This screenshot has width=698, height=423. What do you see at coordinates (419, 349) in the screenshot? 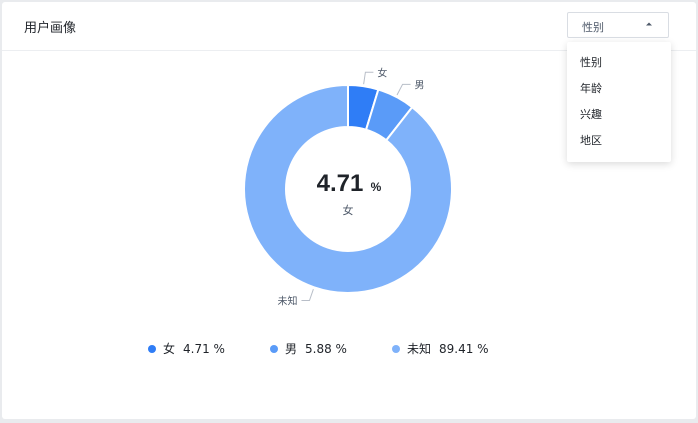
I see `legend-label: 未知` at bounding box center [419, 349].